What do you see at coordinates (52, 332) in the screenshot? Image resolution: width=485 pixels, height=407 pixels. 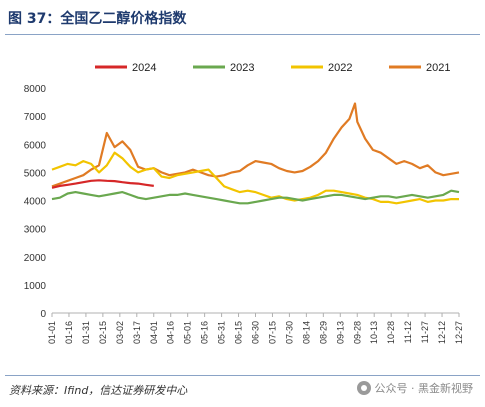 I see `x-tick-label: 01-01` at bounding box center [52, 332].